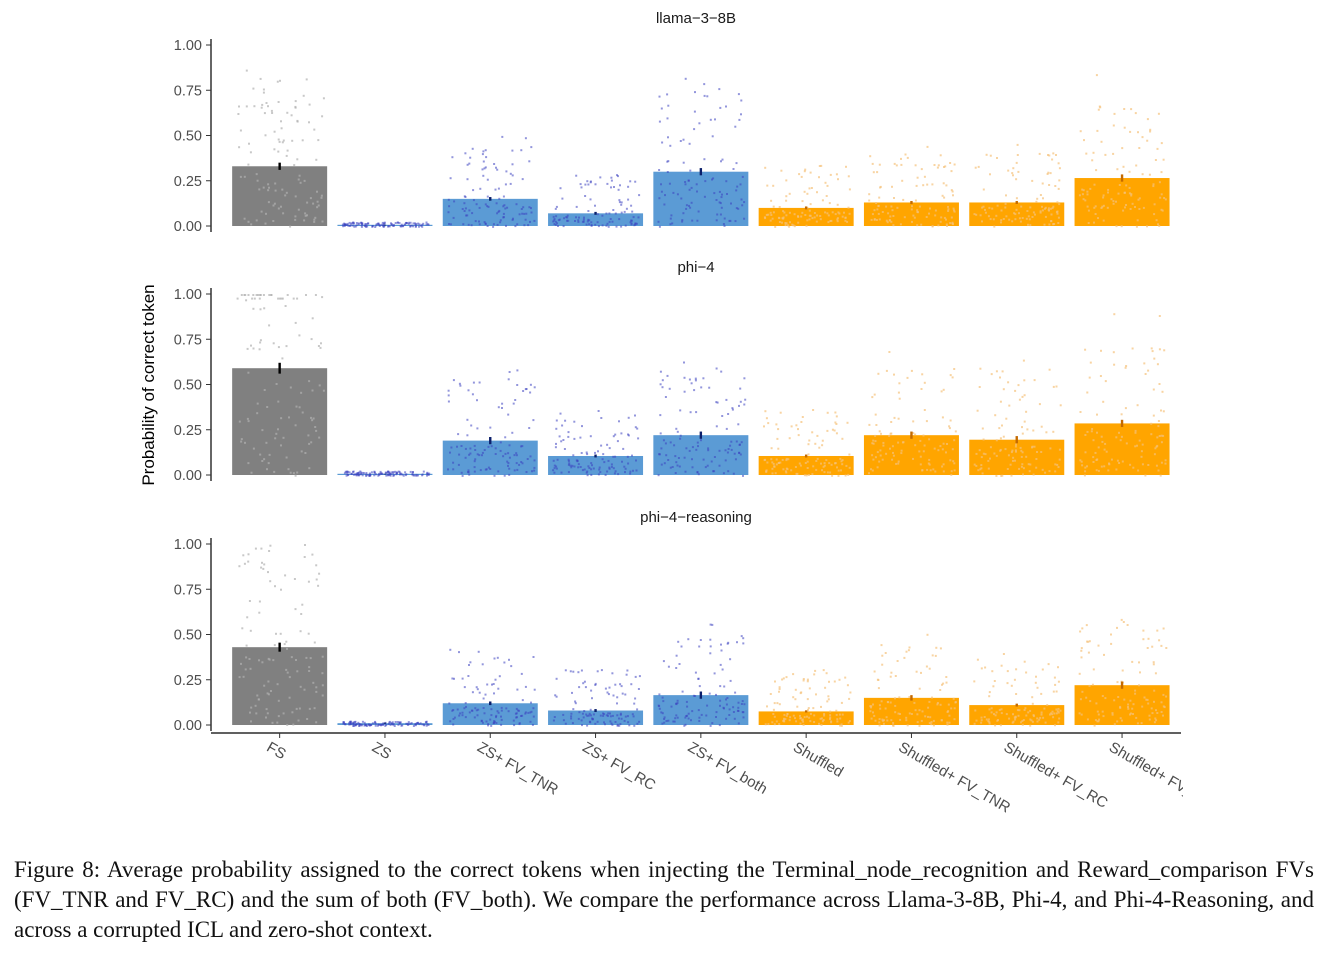  Describe the element at coordinates (188, 726) in the screenshot. I see `y-tick-label: 0.00` at that location.